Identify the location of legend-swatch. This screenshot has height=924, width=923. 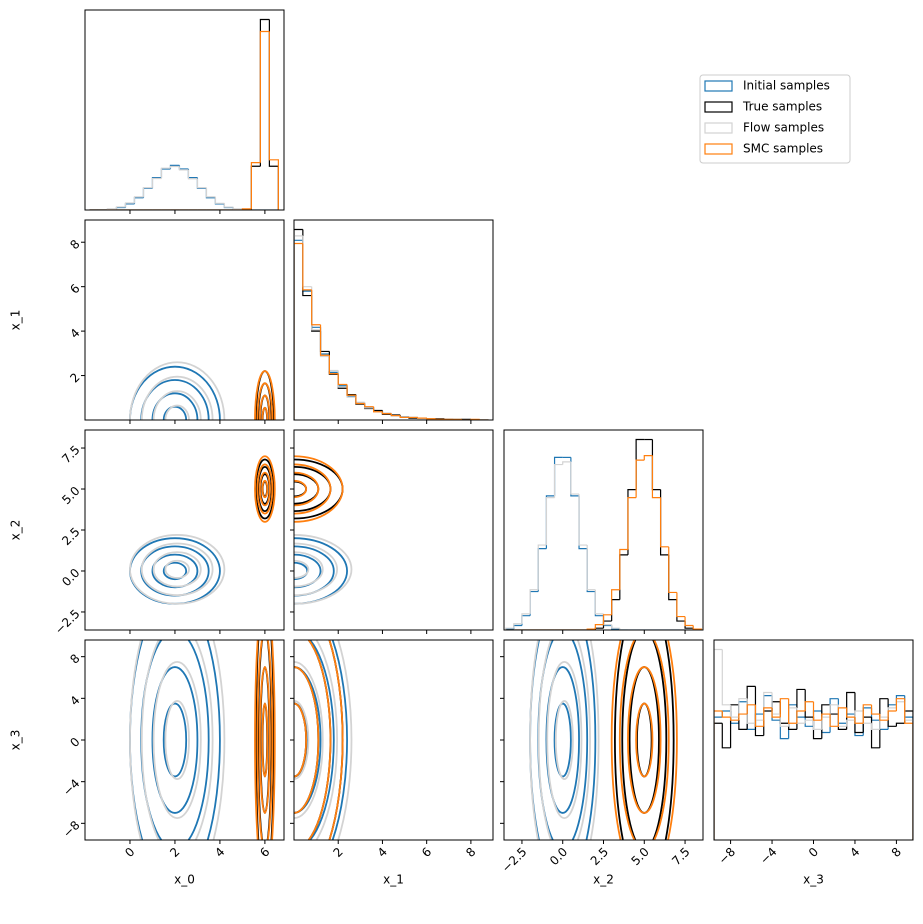
(718, 86).